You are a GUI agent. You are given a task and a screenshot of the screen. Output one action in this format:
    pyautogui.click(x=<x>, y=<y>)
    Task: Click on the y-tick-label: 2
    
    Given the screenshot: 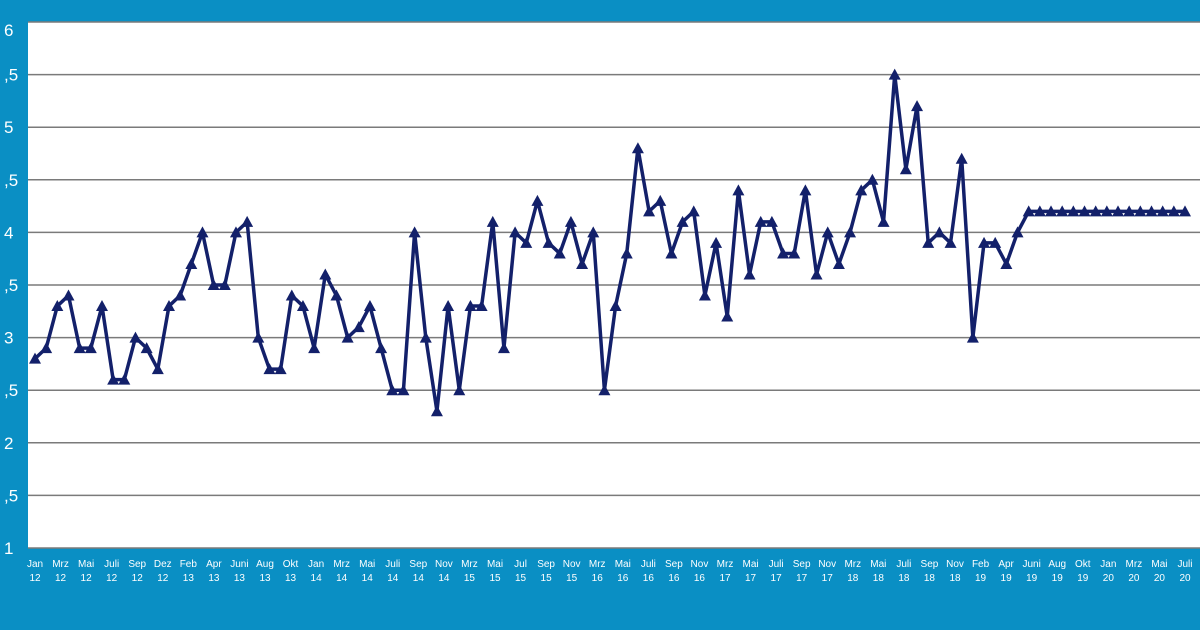 What is the action you would take?
    pyautogui.click(x=8, y=443)
    